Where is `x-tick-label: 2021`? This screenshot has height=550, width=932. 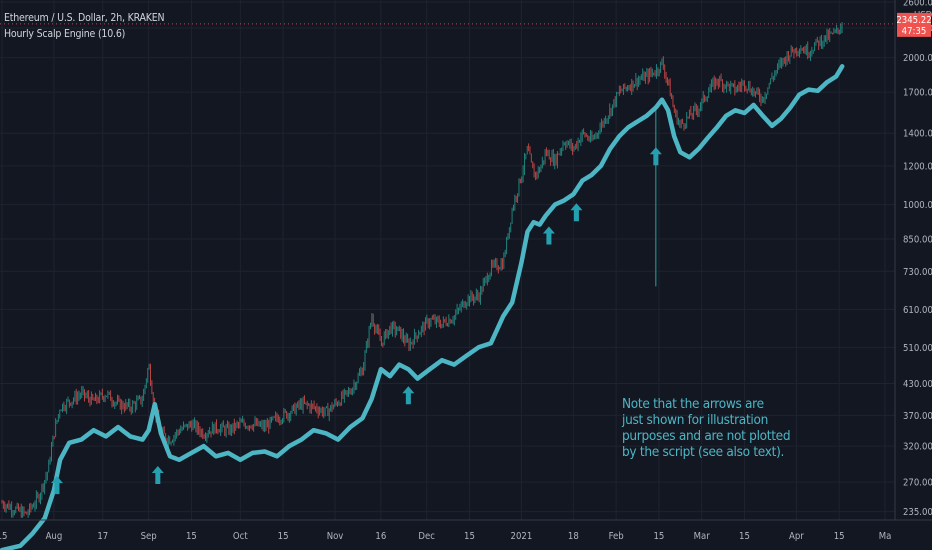 x-tick-label: 2021 is located at coordinates (522, 536).